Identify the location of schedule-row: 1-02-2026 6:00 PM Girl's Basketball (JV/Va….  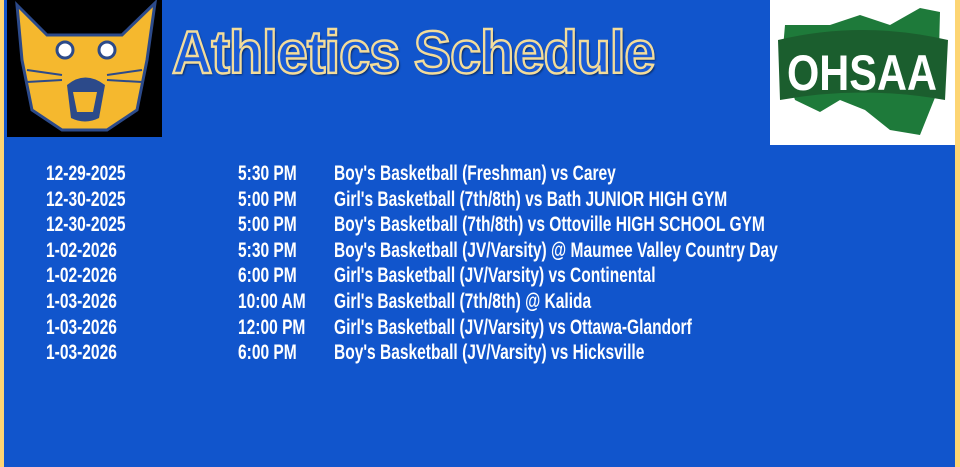
(480, 276).